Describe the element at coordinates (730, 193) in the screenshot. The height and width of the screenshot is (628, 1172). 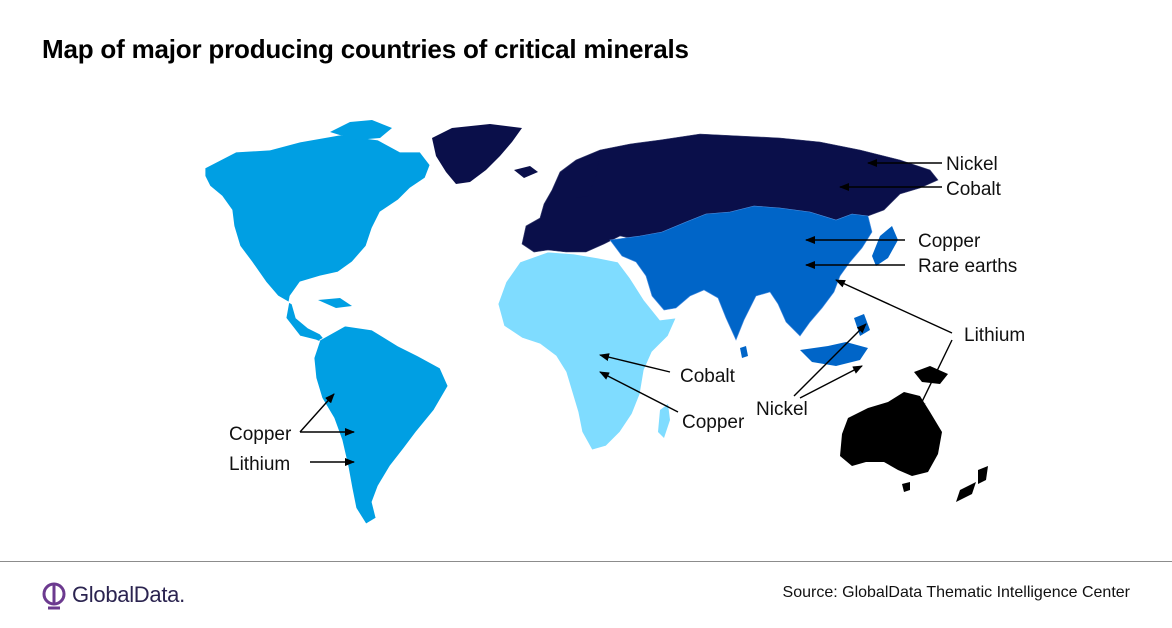
I see `region-russia-europe` at that location.